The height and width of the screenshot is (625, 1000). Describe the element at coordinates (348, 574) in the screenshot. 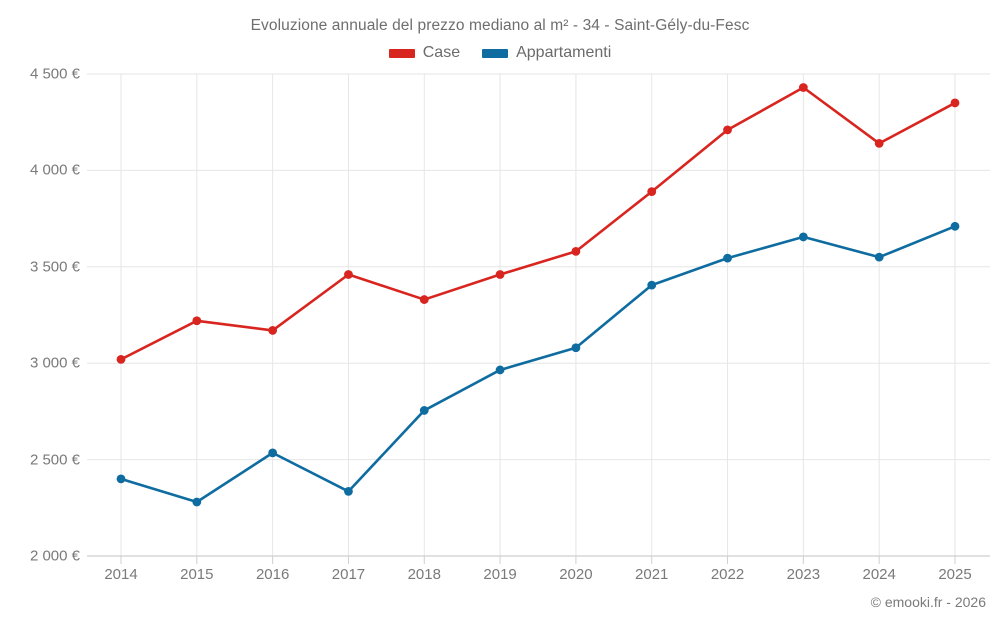

I see `x-tick-label: 2017` at that location.